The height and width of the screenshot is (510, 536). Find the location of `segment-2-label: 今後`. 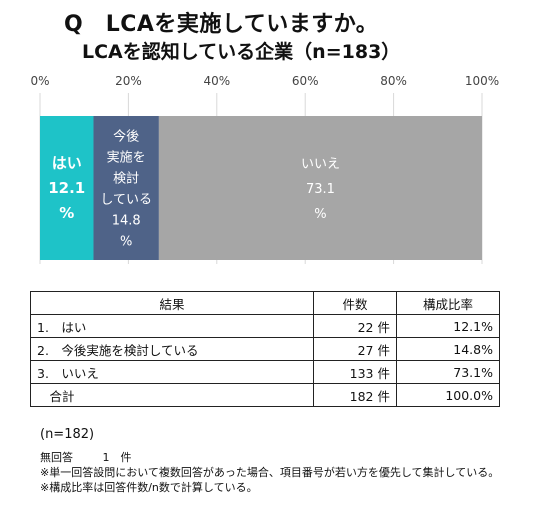

segment-2-label: 今後 is located at coordinates (126, 137).